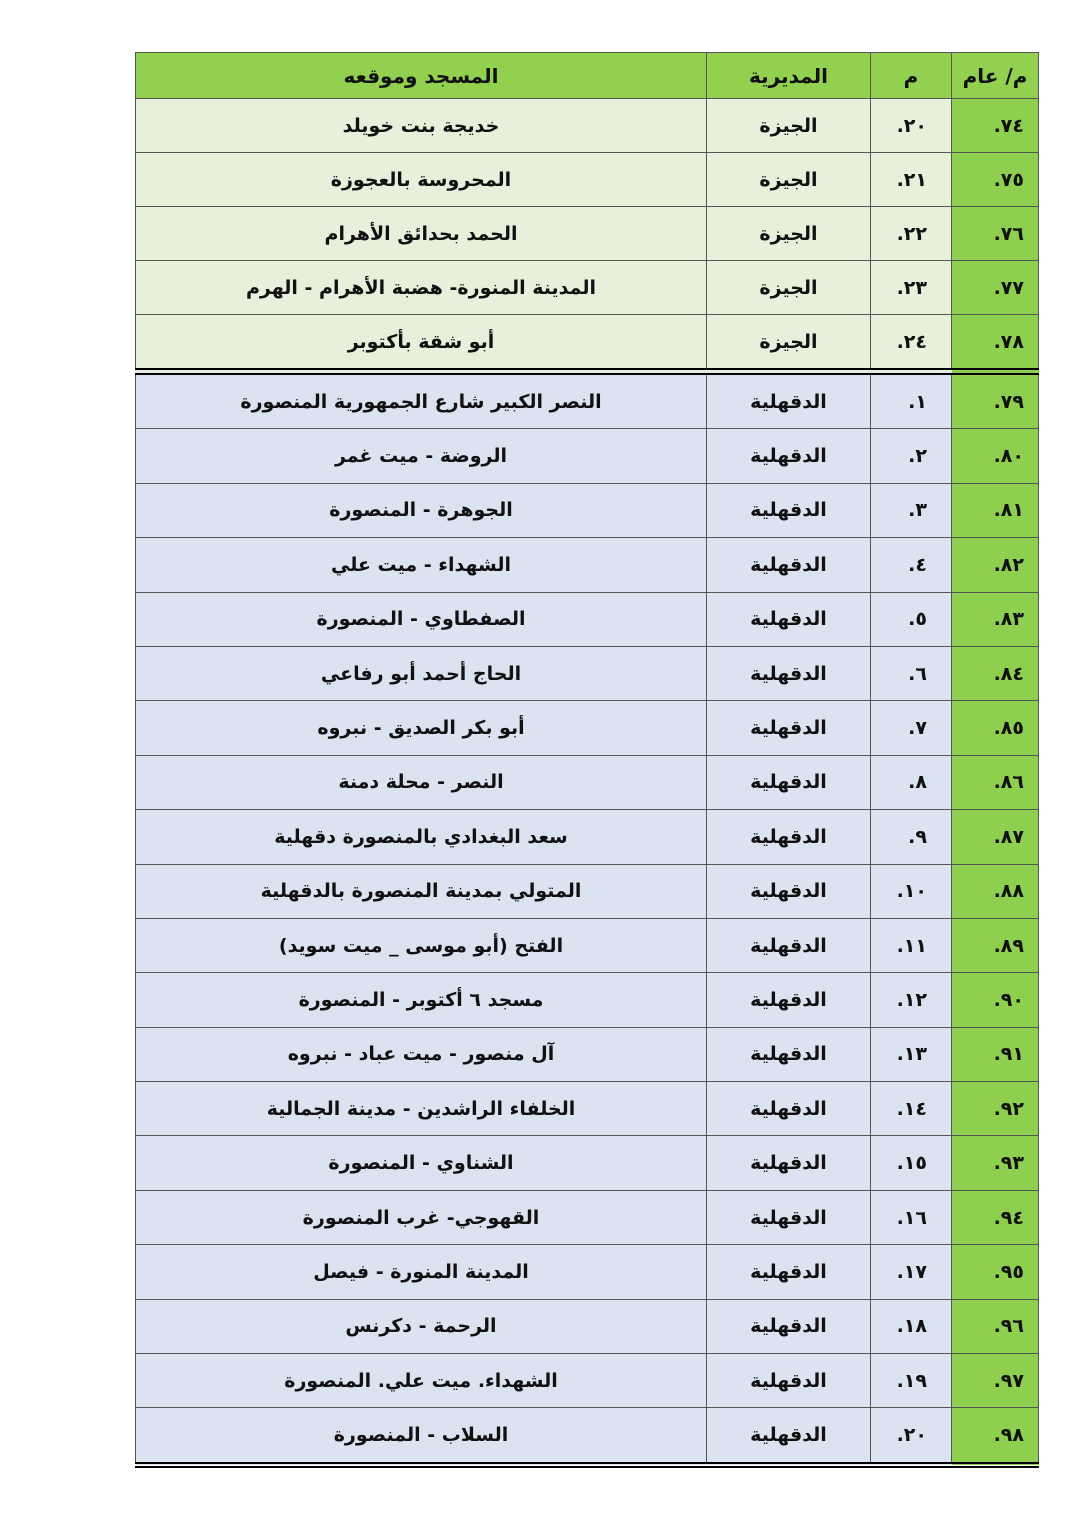 The width and height of the screenshot is (1080, 1527). I want to click on general-number-cell: ٨١., so click(995, 510).